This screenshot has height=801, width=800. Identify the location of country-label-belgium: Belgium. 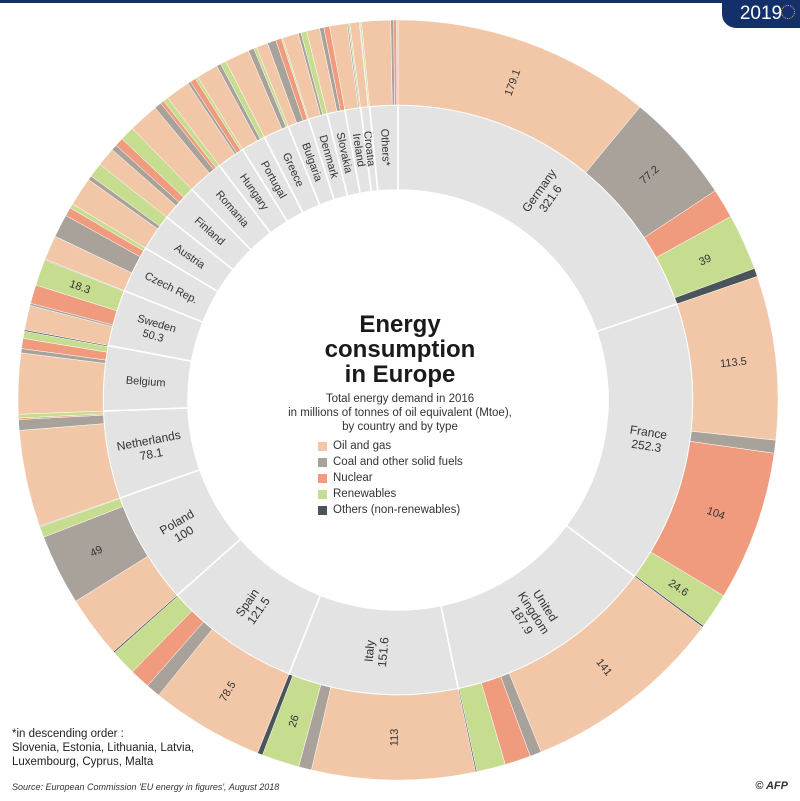
(145, 382).